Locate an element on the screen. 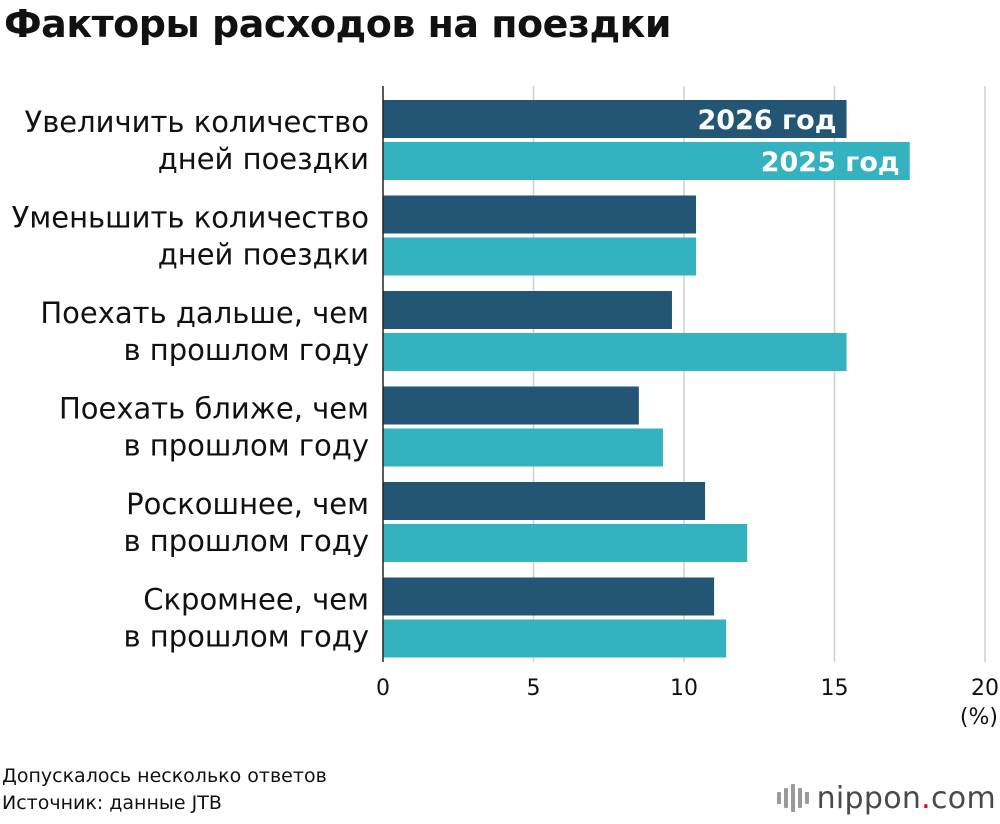 The image size is (1000, 824). x-tick-label-20: 20 is located at coordinates (985, 688).